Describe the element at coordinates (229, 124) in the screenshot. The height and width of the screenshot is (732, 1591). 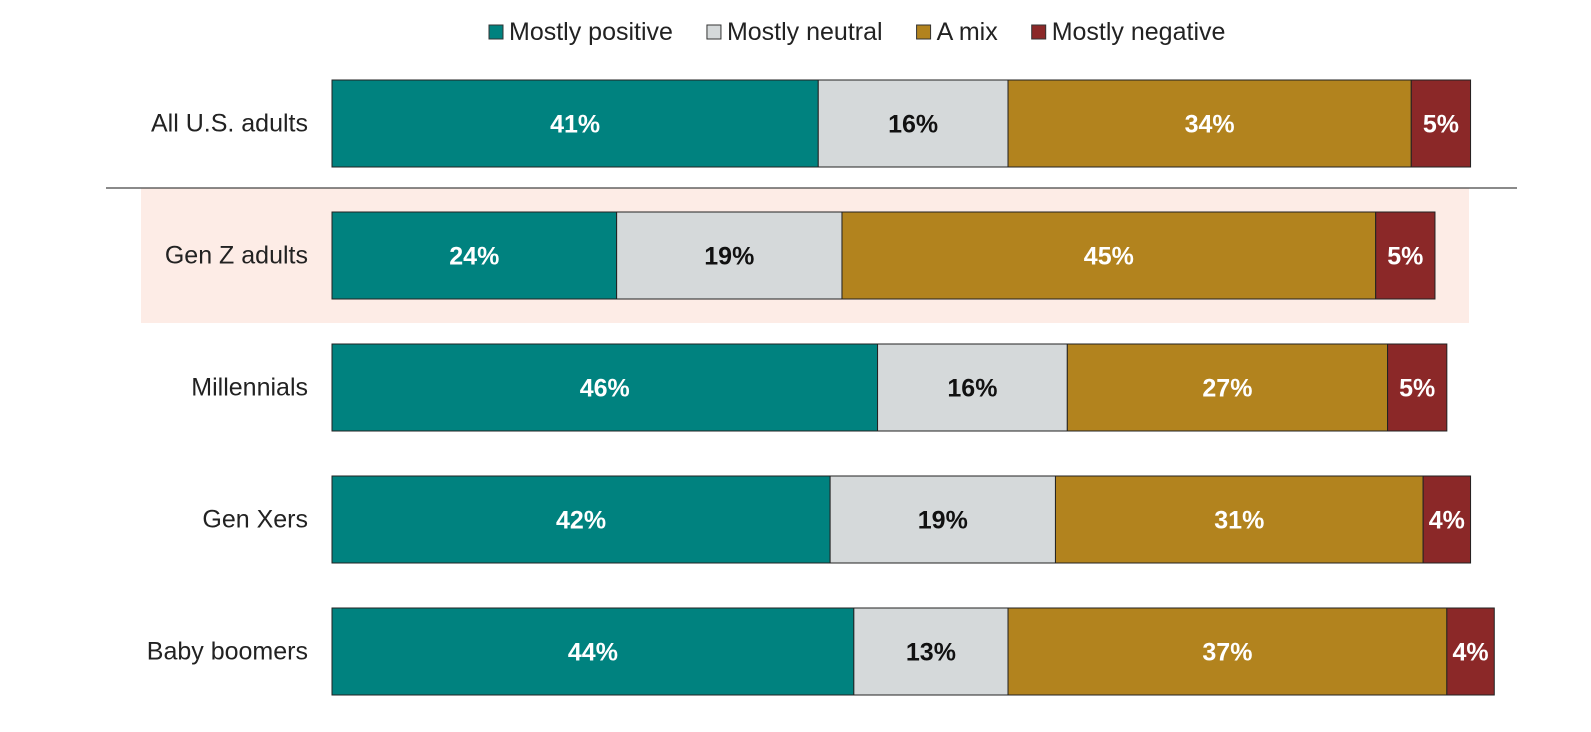
I see `category-label: All U.S. adults` at that location.